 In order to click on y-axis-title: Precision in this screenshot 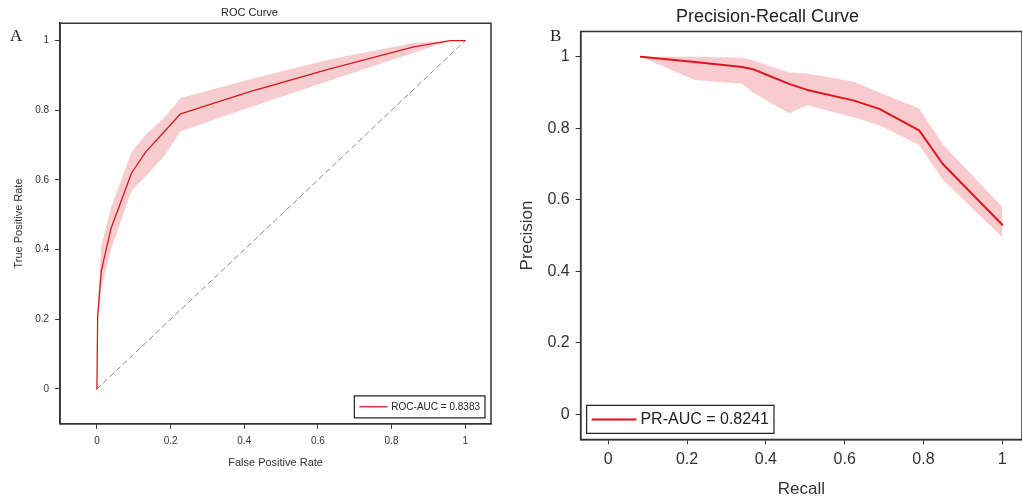, I will do `click(526, 235)`.